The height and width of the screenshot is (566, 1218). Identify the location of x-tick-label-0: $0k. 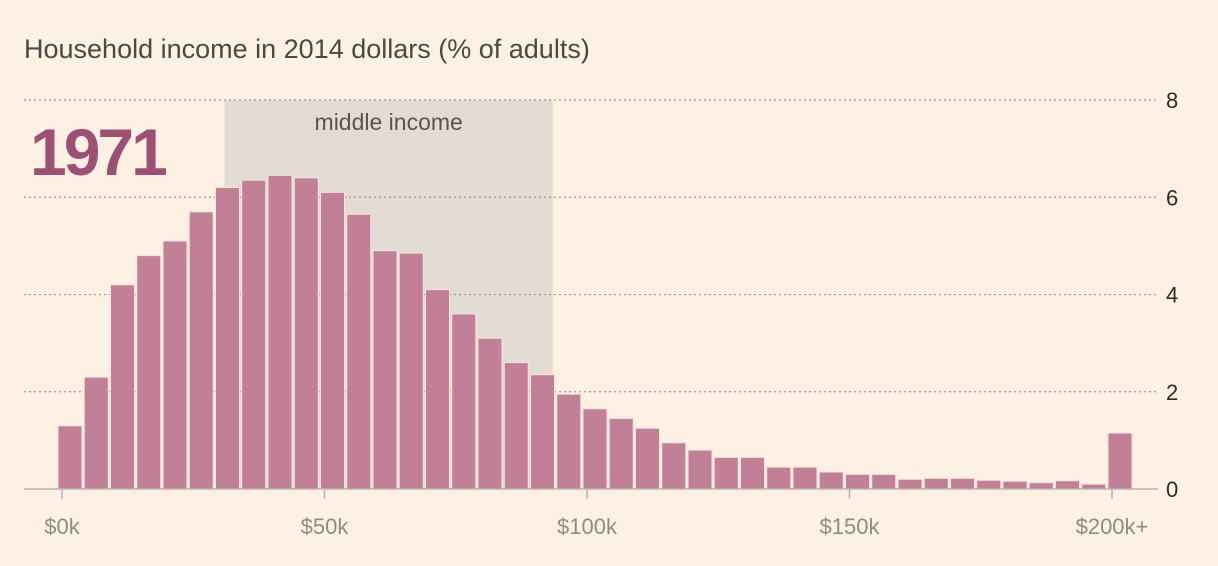
(62, 526).